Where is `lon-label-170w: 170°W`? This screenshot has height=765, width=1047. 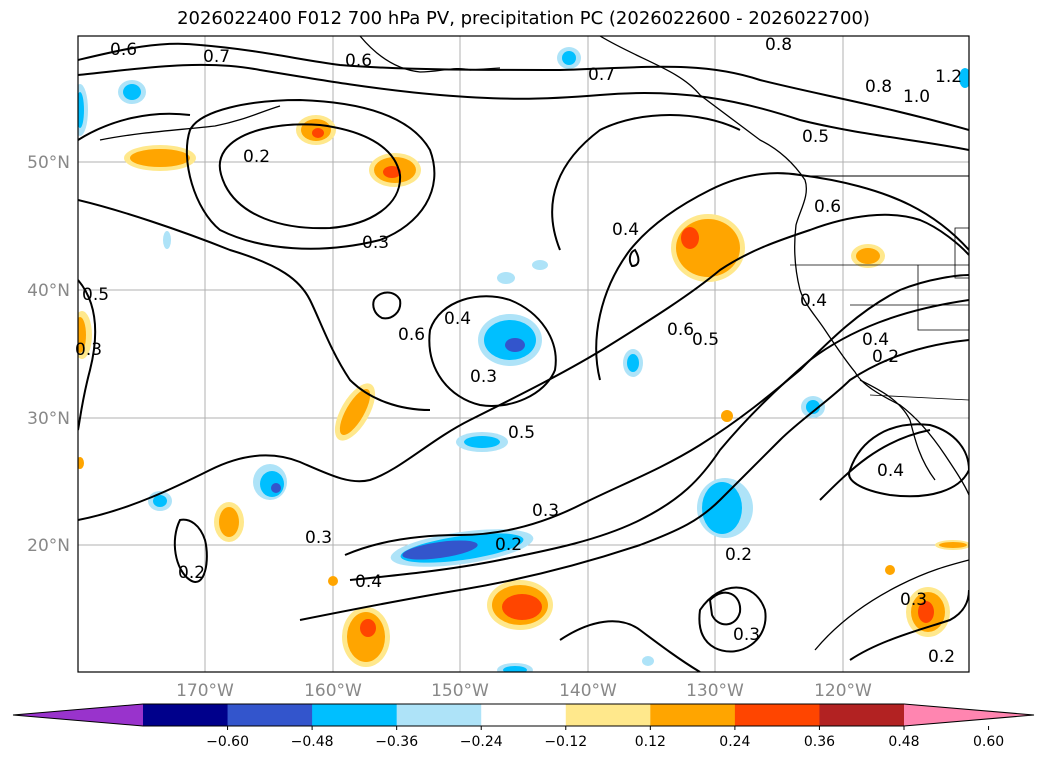 lon-label-170w: 170°W is located at coordinates (205, 691).